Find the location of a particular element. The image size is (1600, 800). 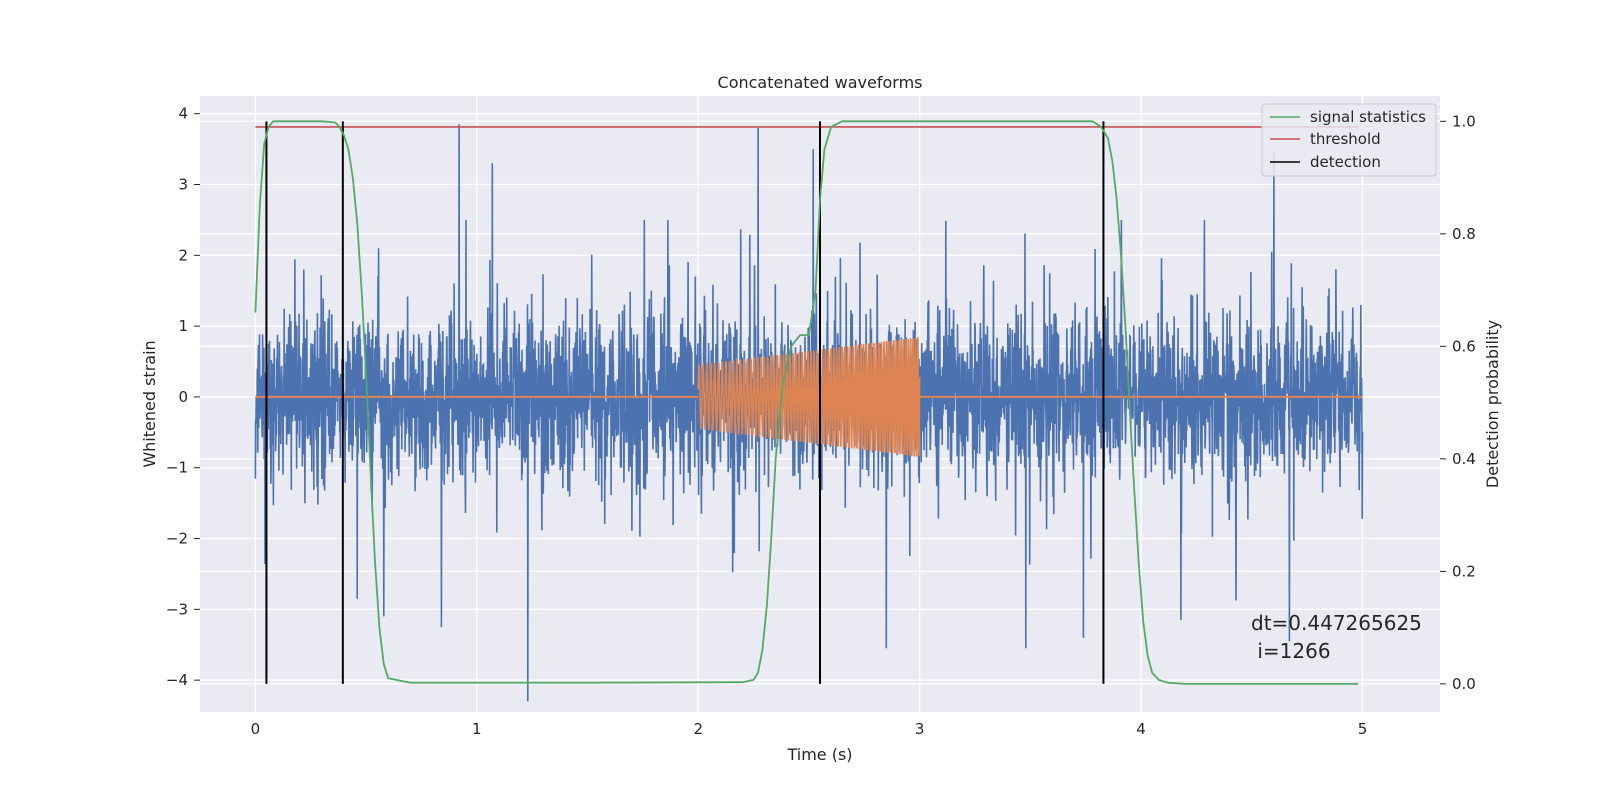

y2-axis-label: Detection probability is located at coordinates (1492, 404).